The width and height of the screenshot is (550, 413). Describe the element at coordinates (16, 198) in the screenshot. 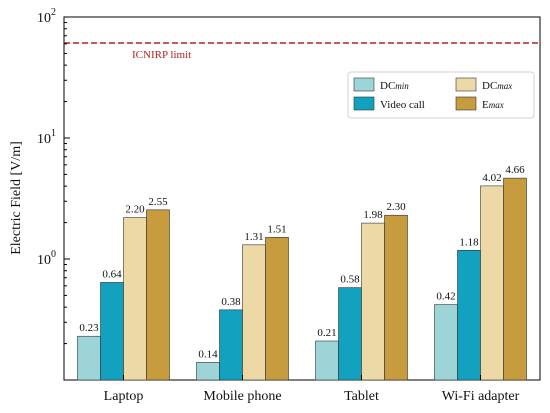

I see `y-axis-title: Electric Field [V/m]` at that location.